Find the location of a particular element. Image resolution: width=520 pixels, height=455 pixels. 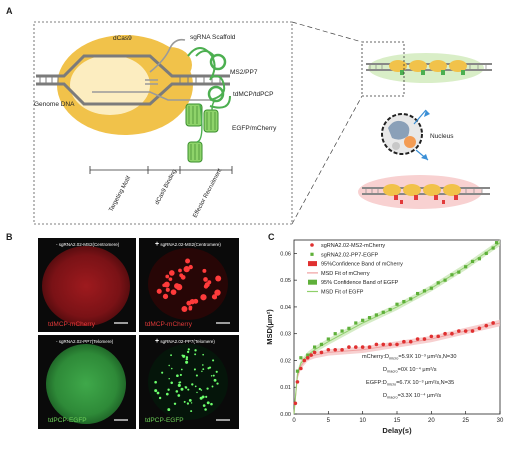

y-tick-label: 0.04 is located at coordinates (285, 308).